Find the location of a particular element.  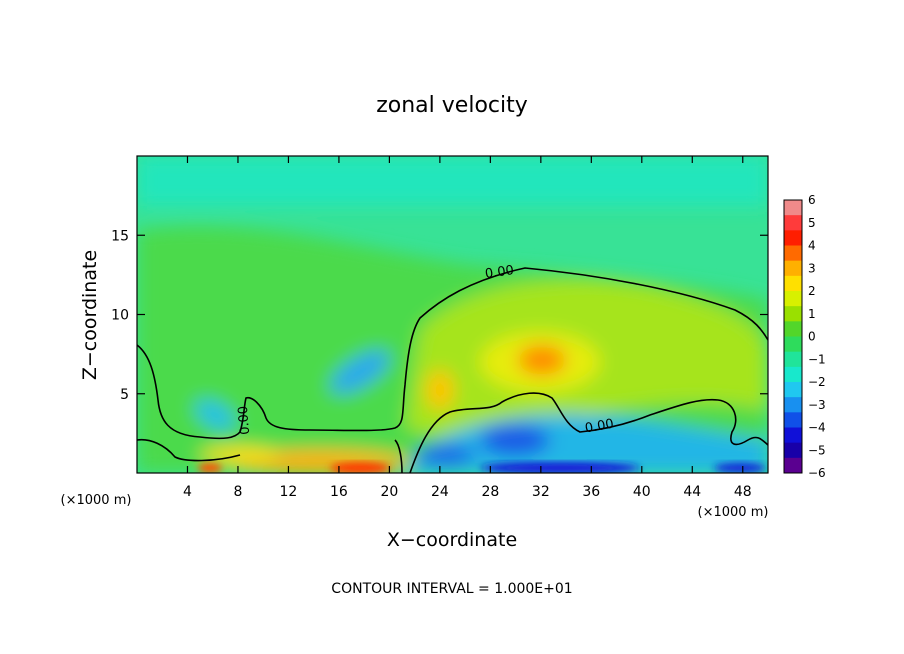

field-upper-band is located at coordinates (452, 181).